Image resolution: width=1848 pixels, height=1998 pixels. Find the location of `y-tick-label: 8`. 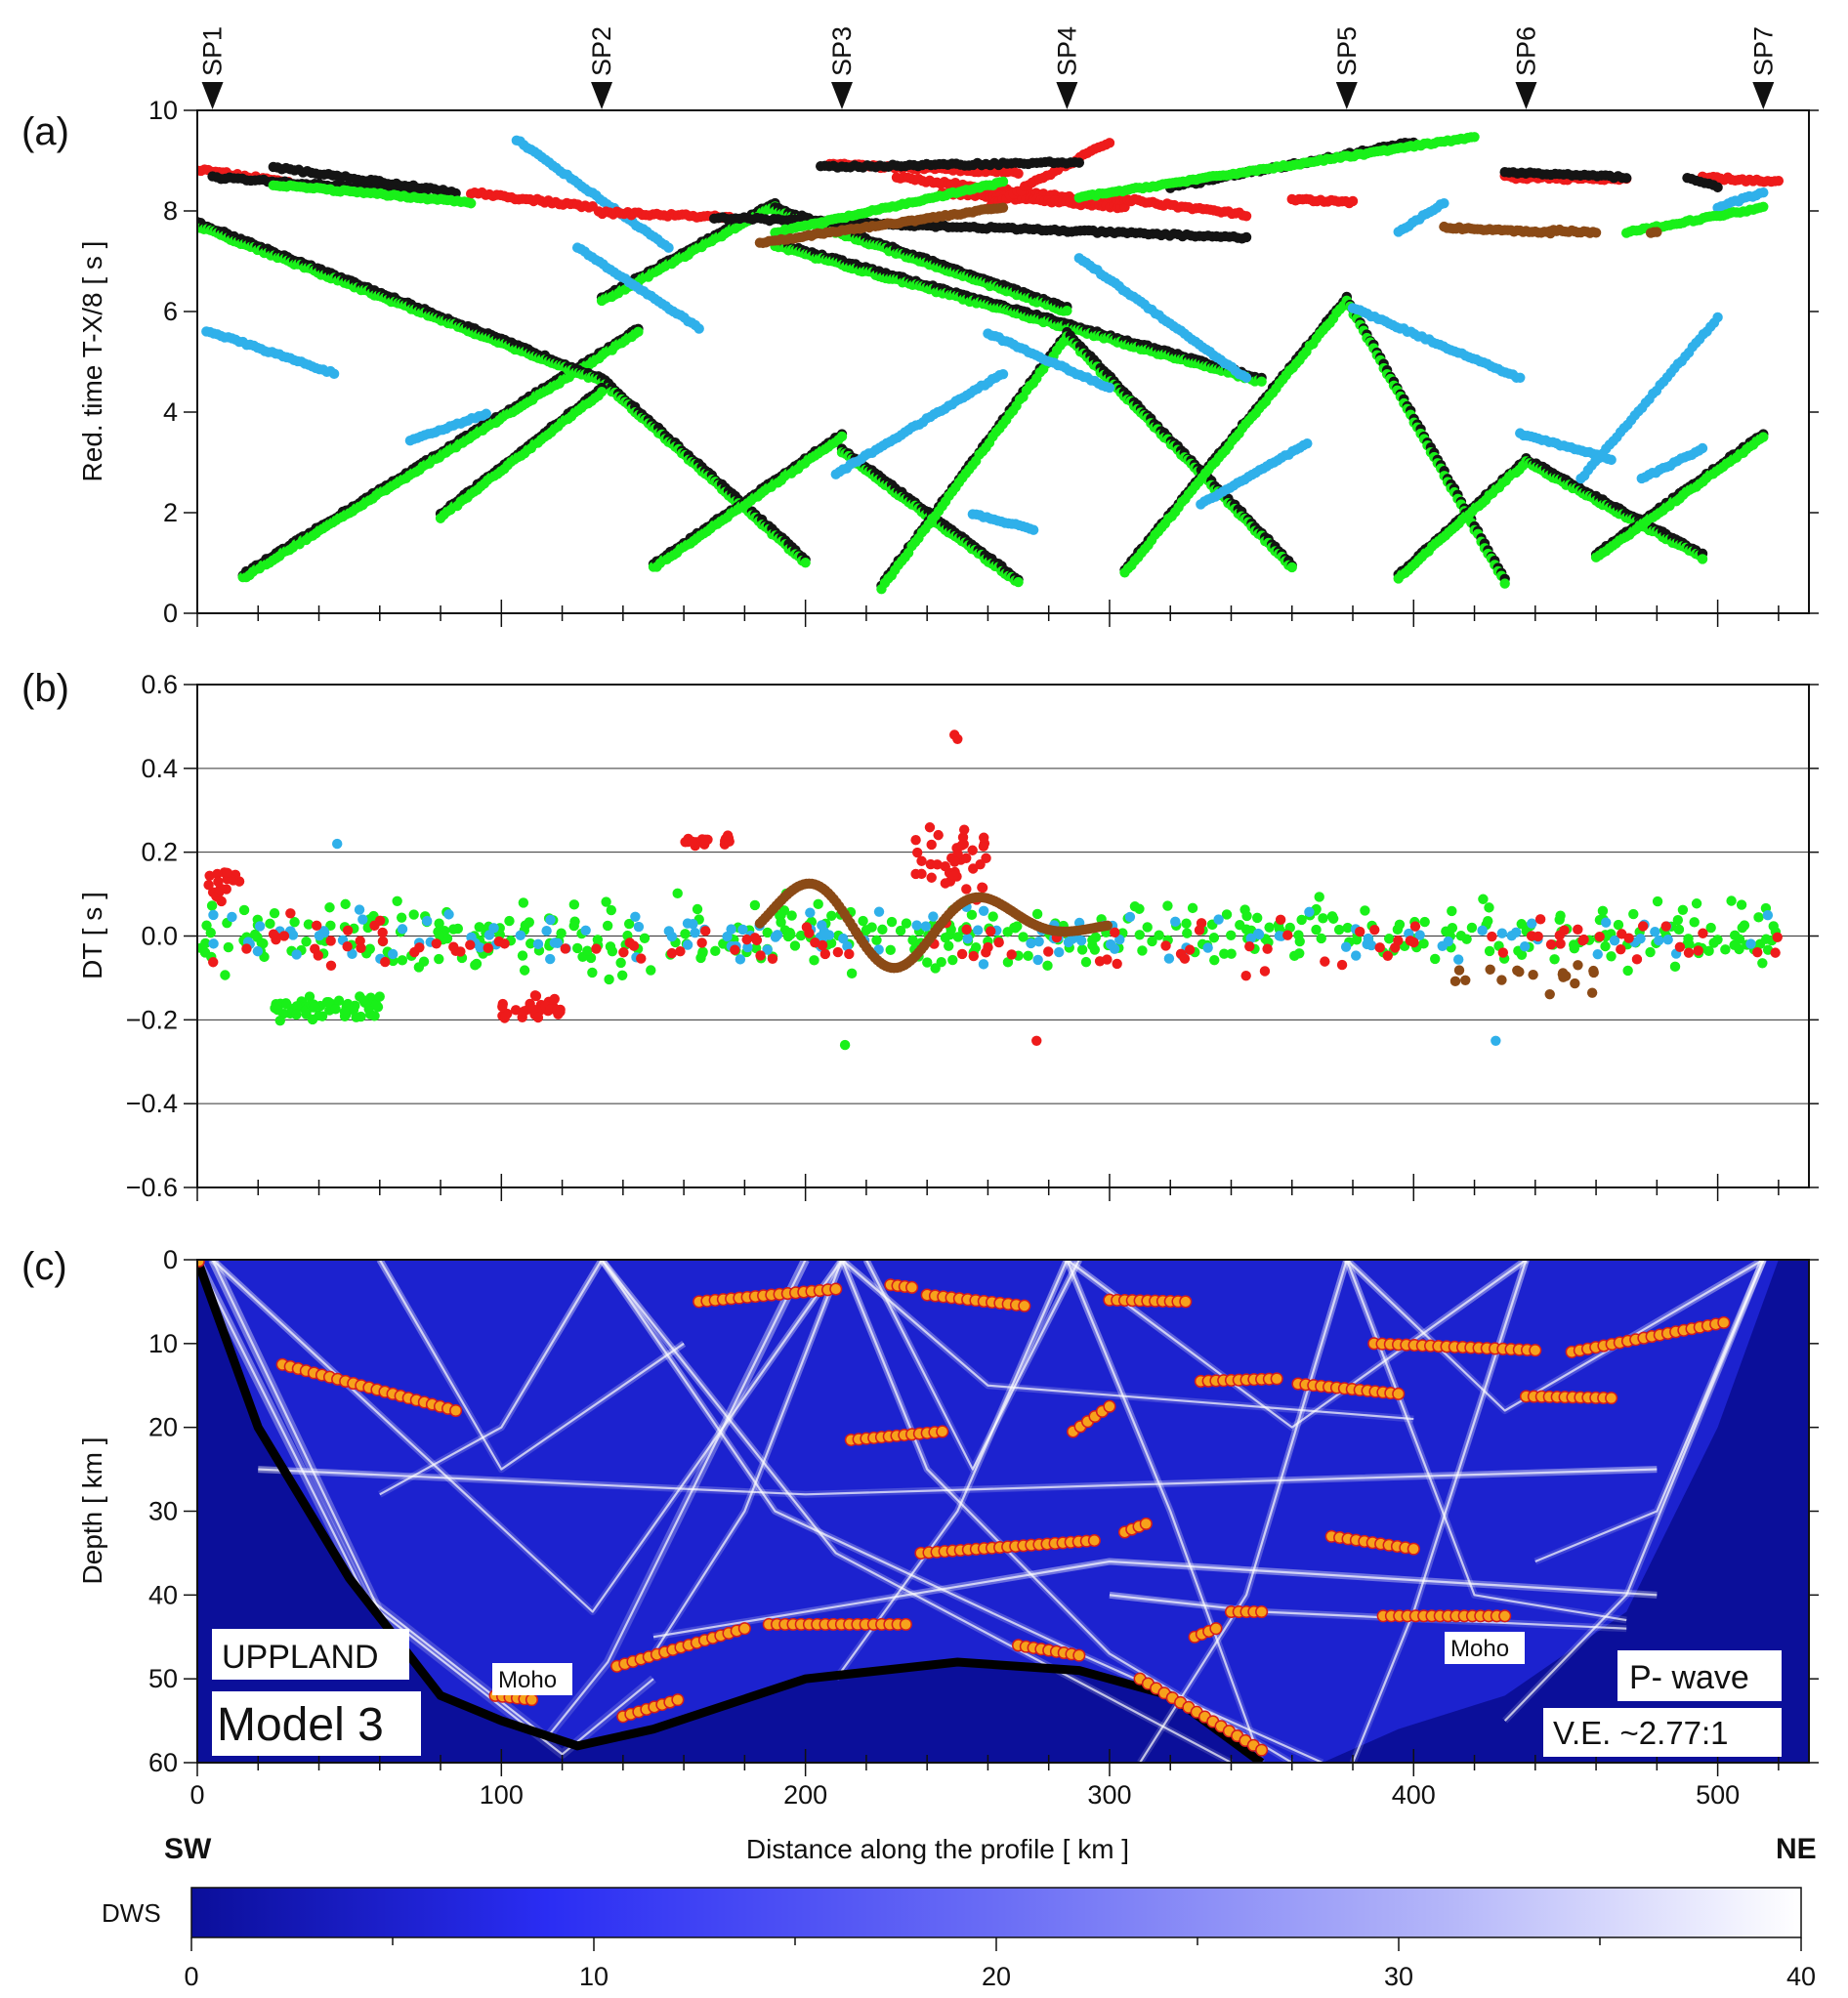

y-tick-label: 8 is located at coordinates (170, 211).